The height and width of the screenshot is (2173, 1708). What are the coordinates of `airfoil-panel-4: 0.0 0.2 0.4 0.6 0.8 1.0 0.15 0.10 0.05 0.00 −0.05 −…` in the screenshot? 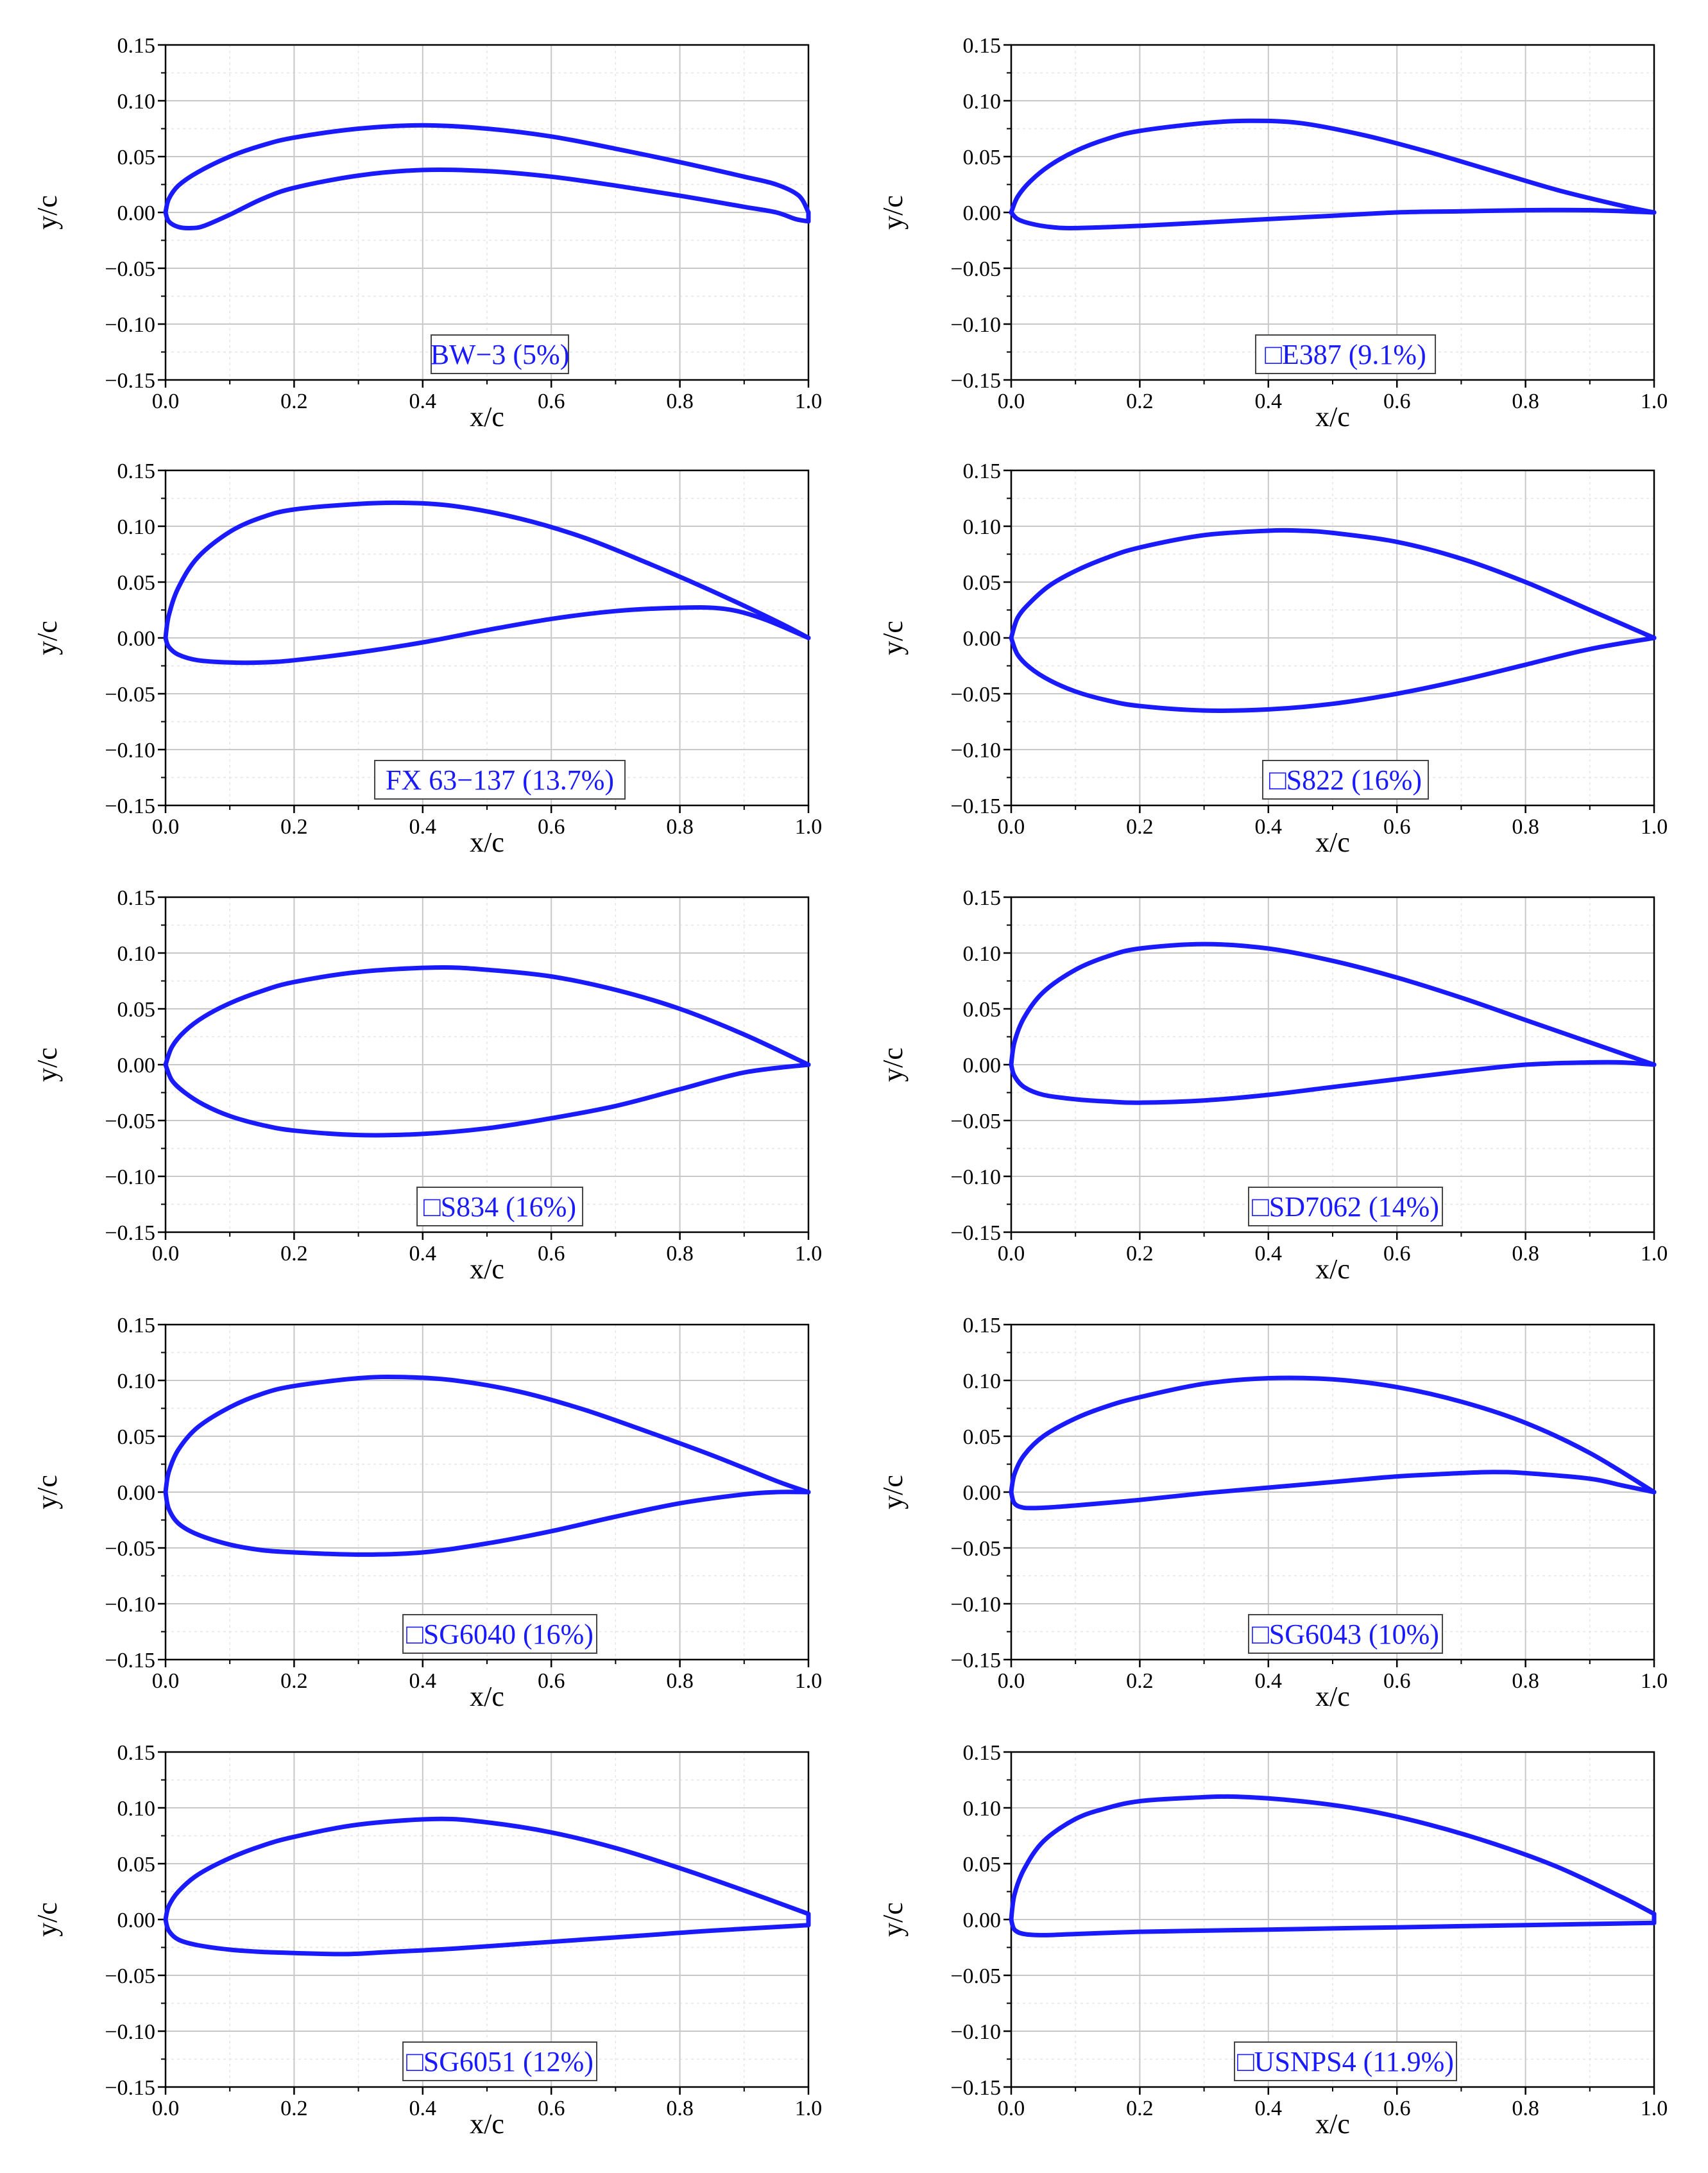 It's located at (1272, 659).